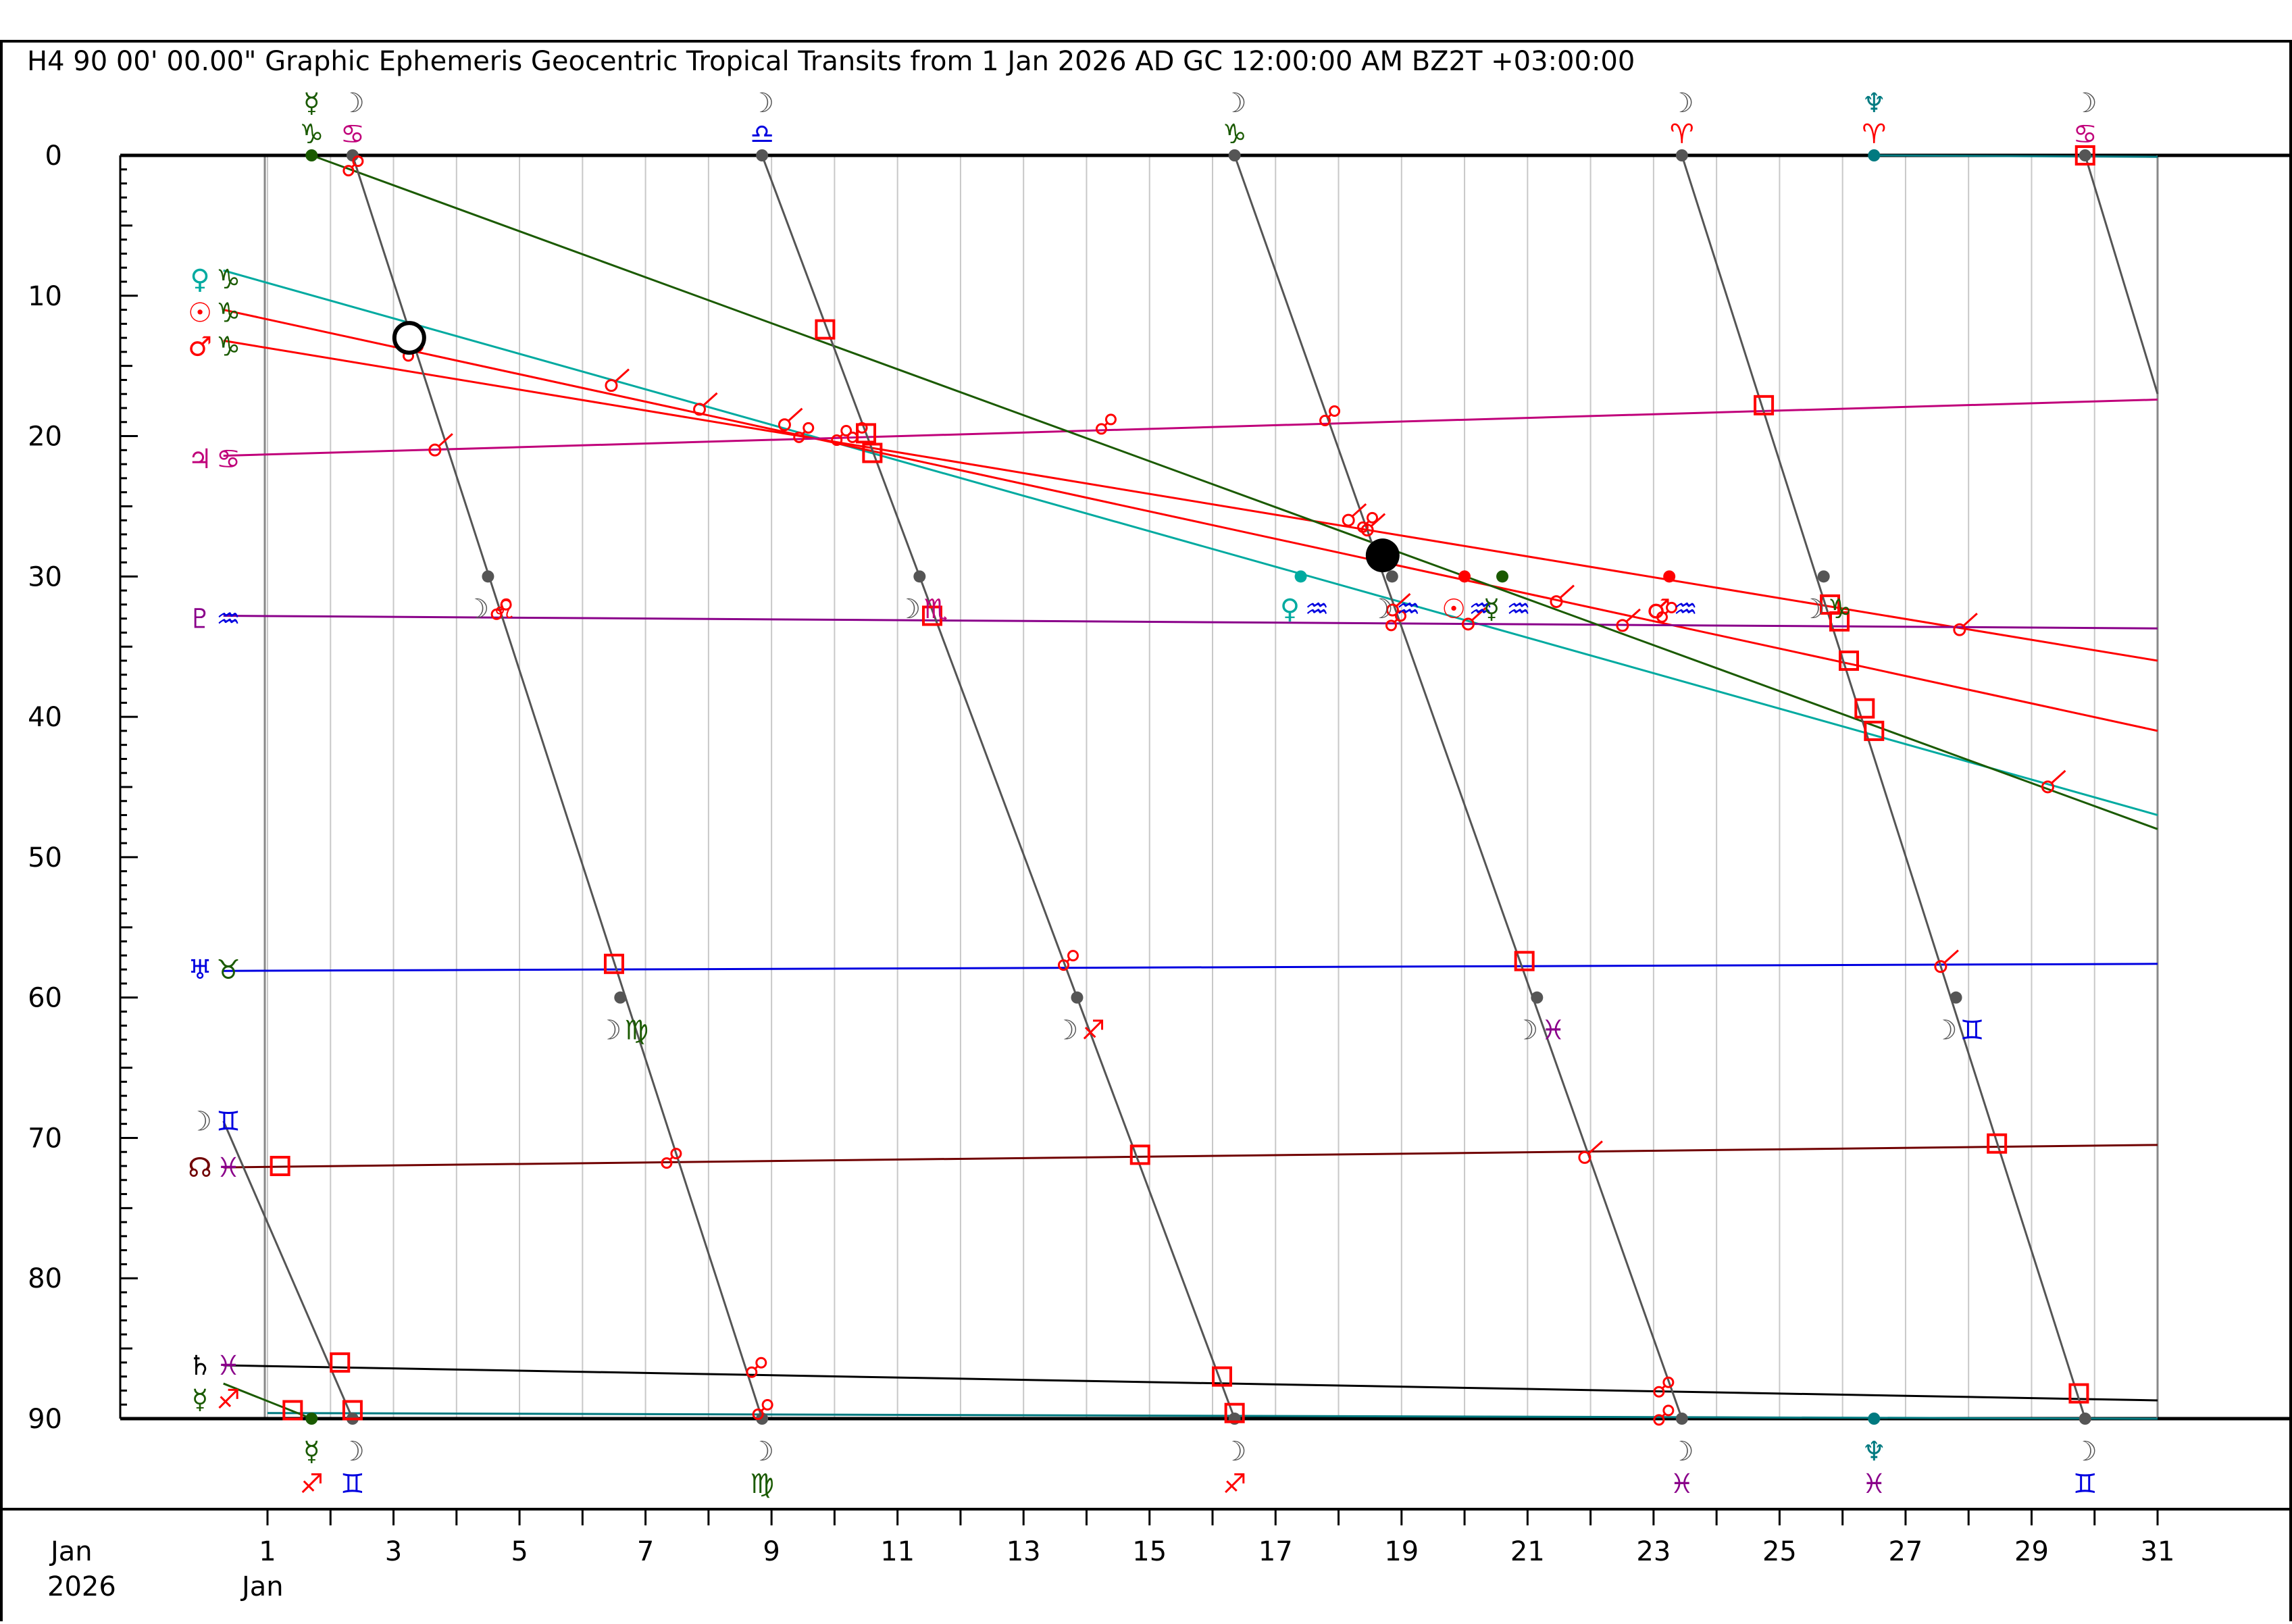  What do you see at coordinates (352, 134) in the screenshot?
I see `top-sign-glyph: ♋` at bounding box center [352, 134].